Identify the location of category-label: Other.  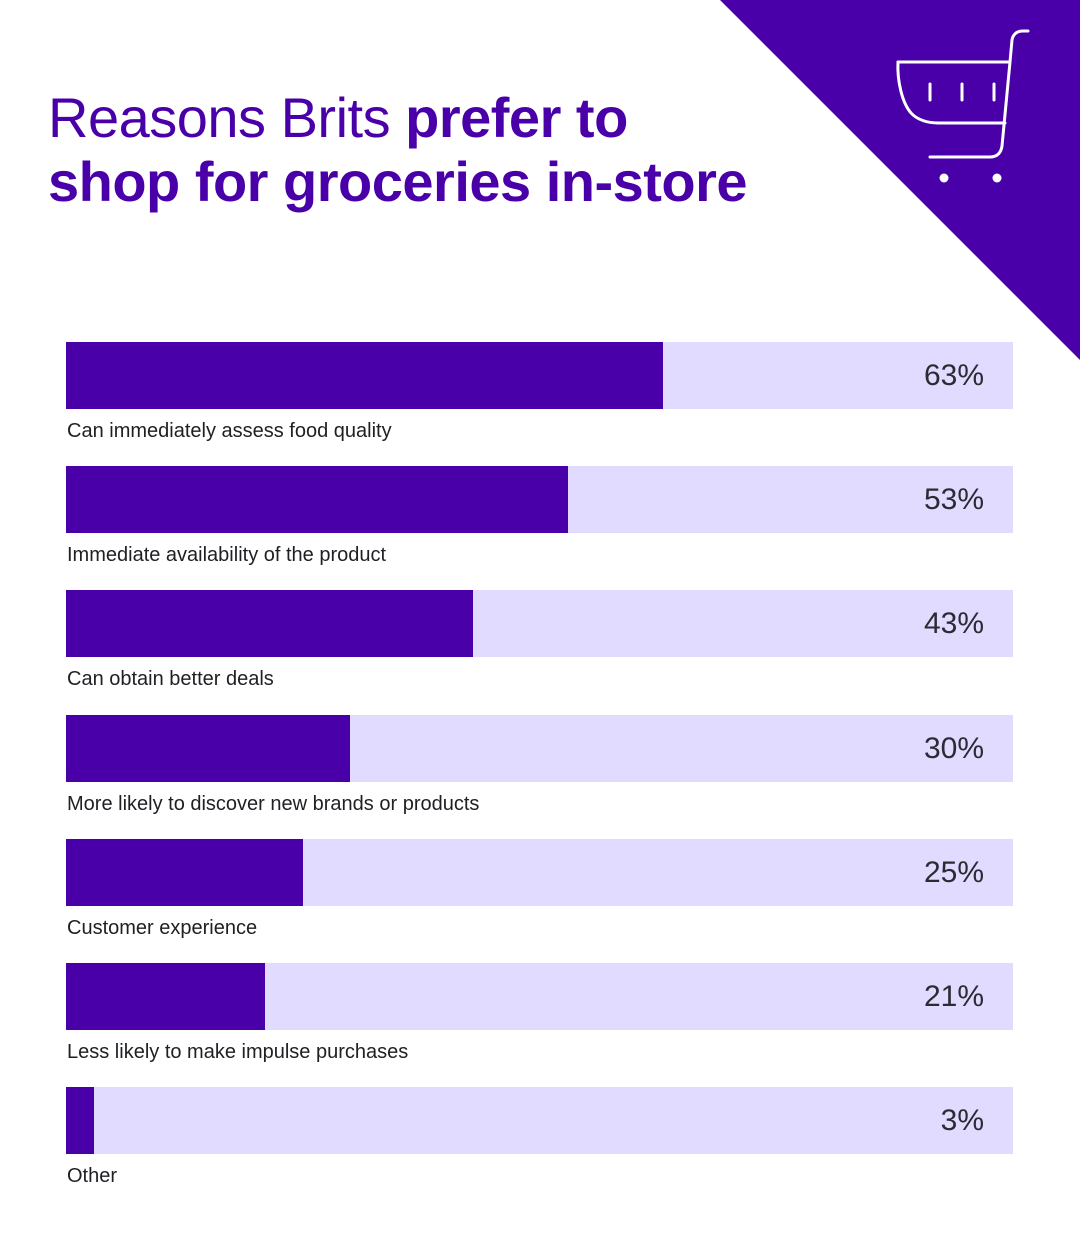
(92, 1176).